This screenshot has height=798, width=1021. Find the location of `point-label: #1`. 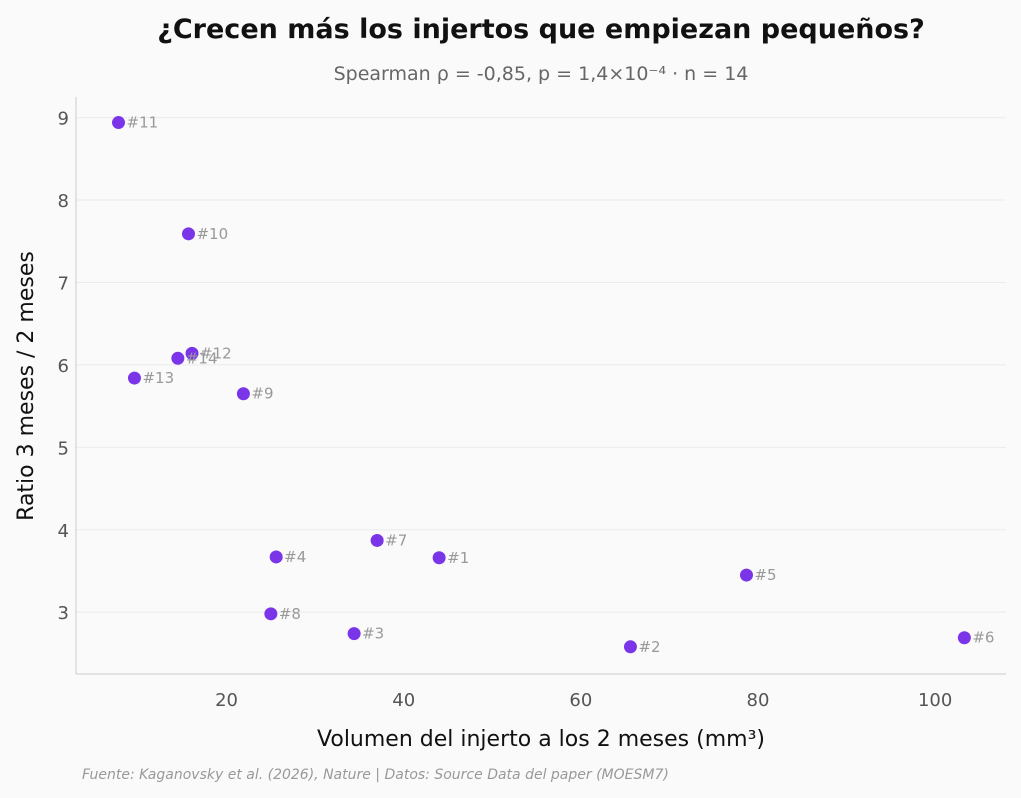

point-label: #1 is located at coordinates (458, 558).